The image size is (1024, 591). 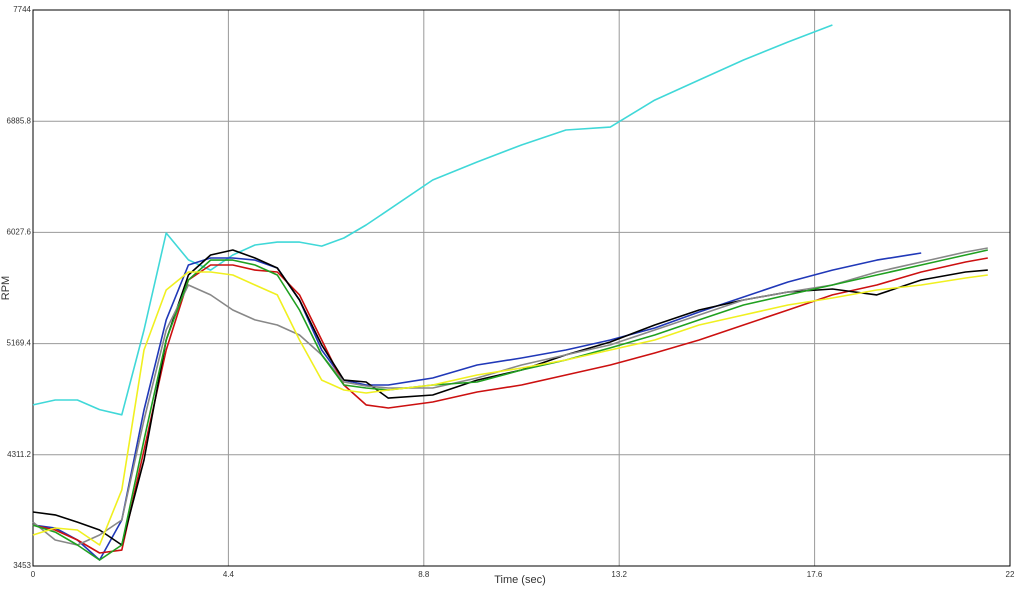 I want to click on x-axis-label: Time (sec), so click(x=520, y=580).